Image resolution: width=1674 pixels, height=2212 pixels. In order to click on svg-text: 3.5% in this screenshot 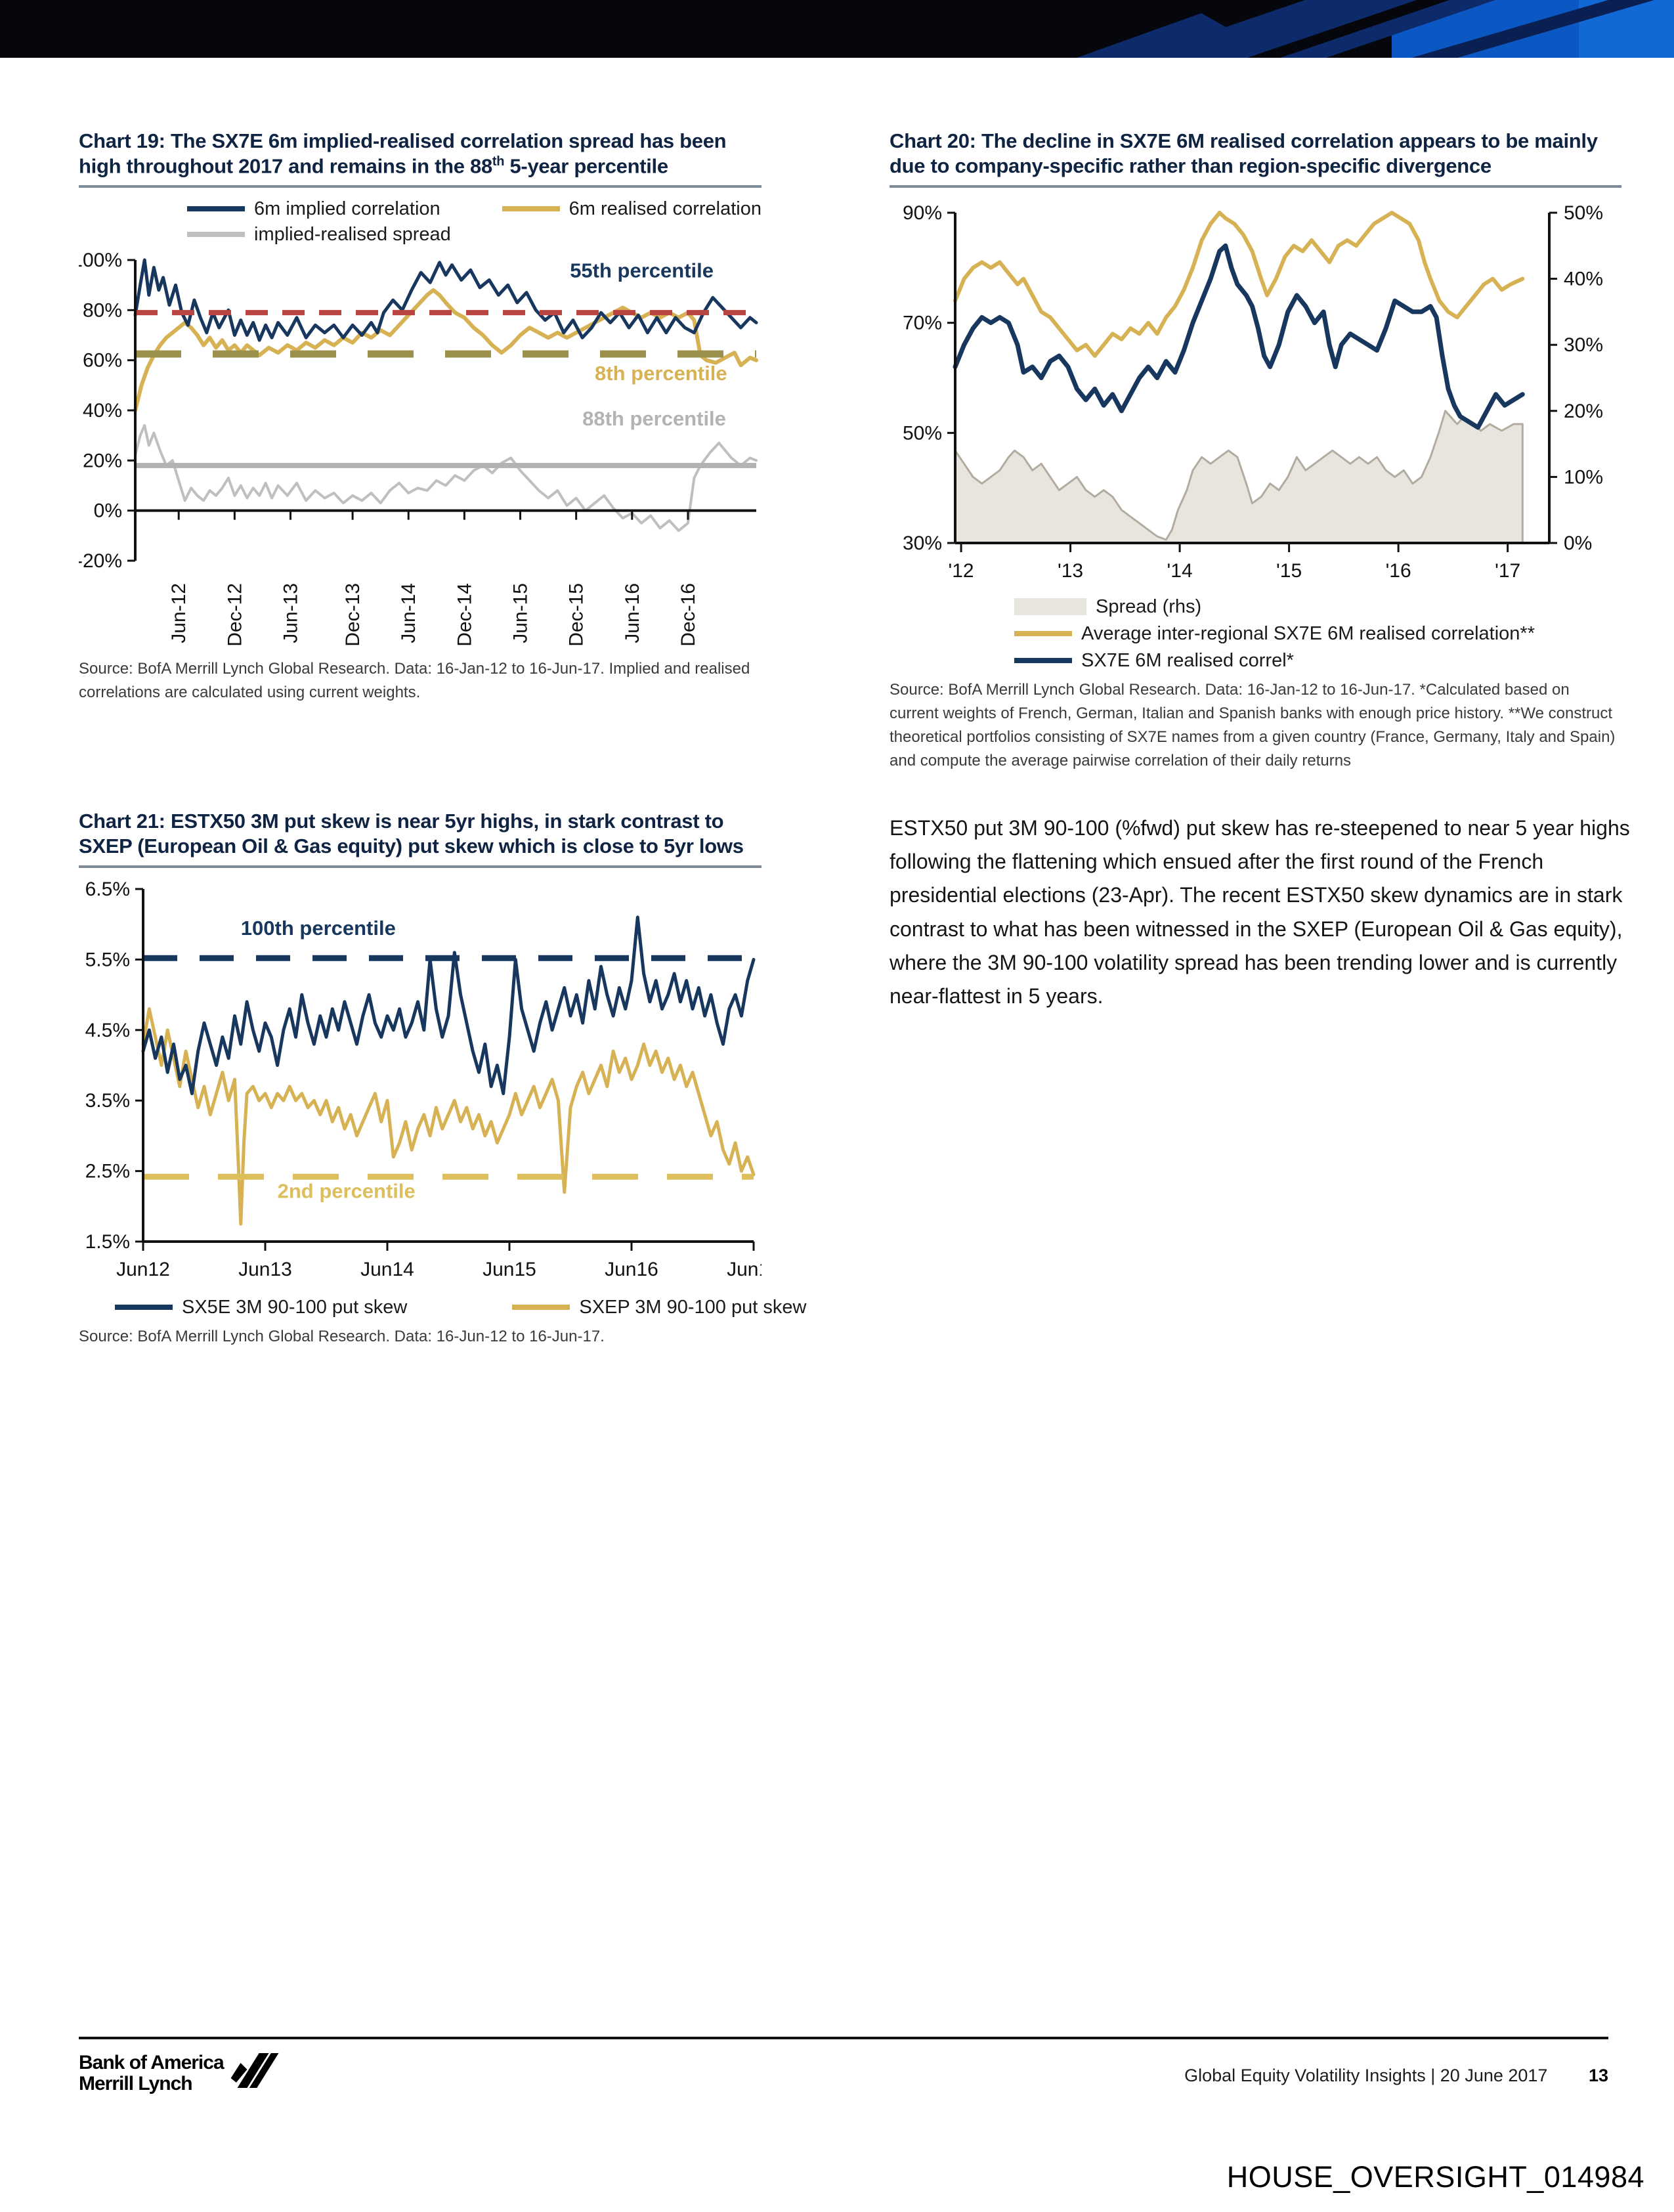, I will do `click(107, 1101)`.